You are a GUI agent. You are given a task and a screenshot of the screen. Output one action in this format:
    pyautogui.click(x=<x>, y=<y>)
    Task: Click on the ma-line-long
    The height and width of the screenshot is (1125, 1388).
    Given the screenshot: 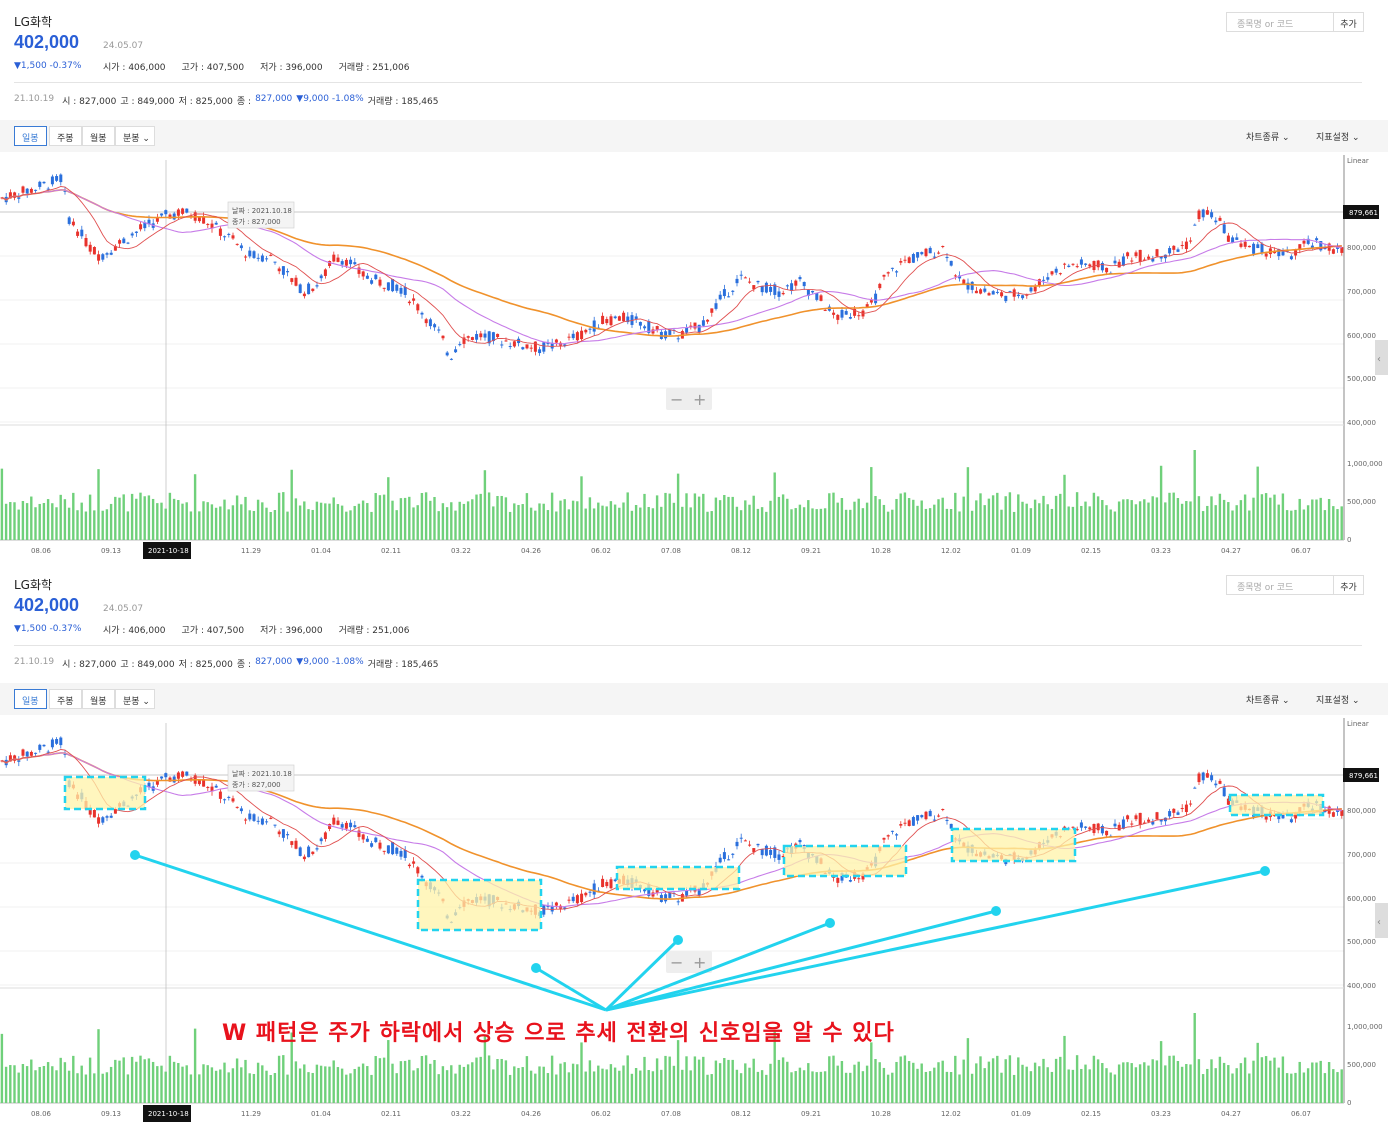 What is the action you would take?
    pyautogui.click(x=671, y=826)
    